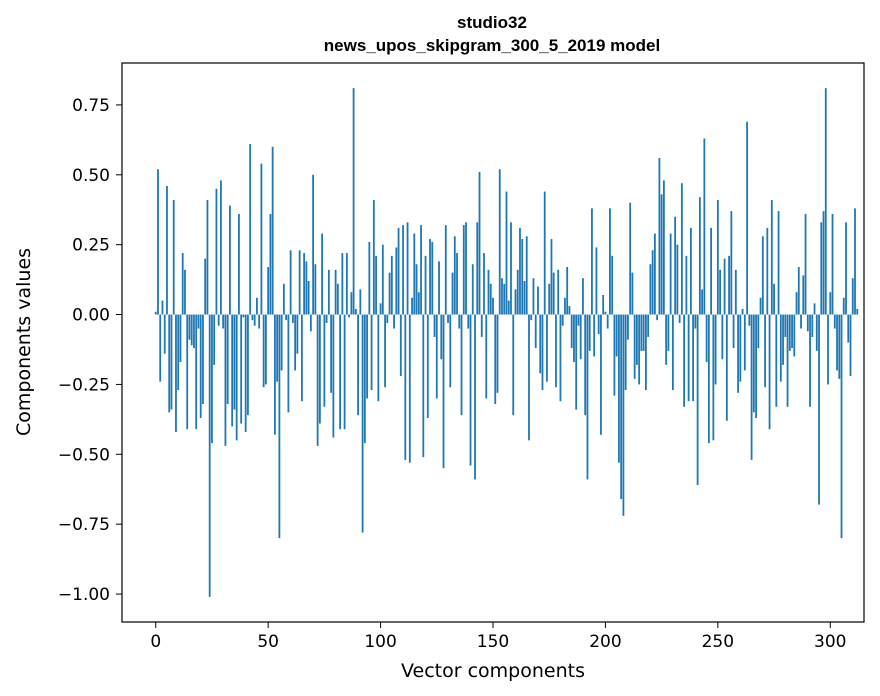  What do you see at coordinates (492, 45) in the screenshot?
I see `chart-subtitle: news_upos_skipgram_300_5_2019 model` at bounding box center [492, 45].